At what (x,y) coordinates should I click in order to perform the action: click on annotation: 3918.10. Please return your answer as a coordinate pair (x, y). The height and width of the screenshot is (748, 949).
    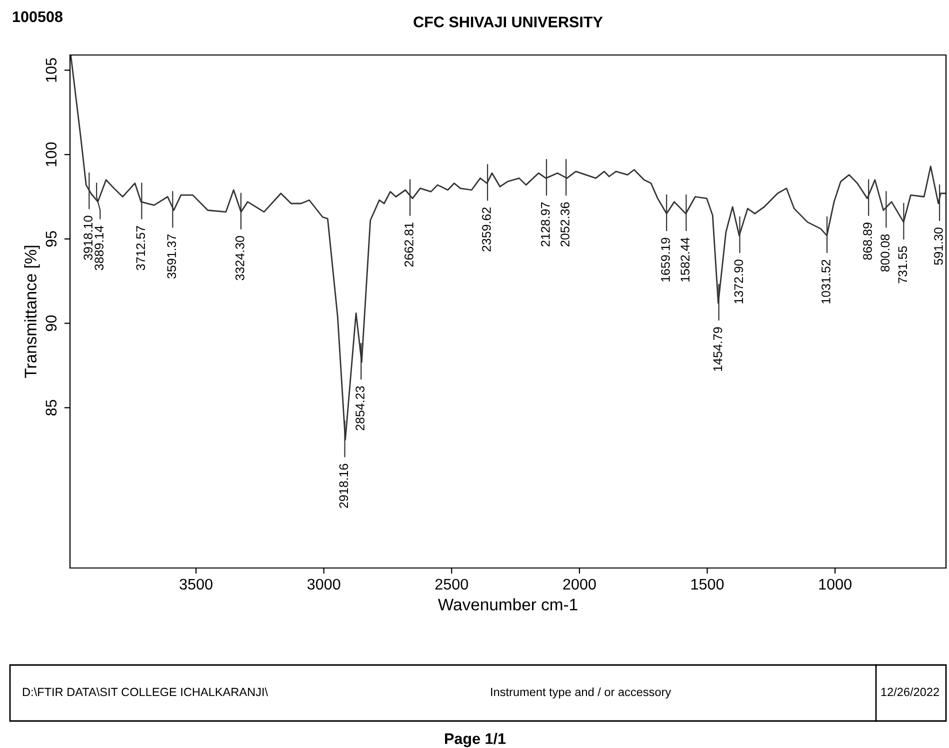
    Looking at the image, I should click on (88, 238).